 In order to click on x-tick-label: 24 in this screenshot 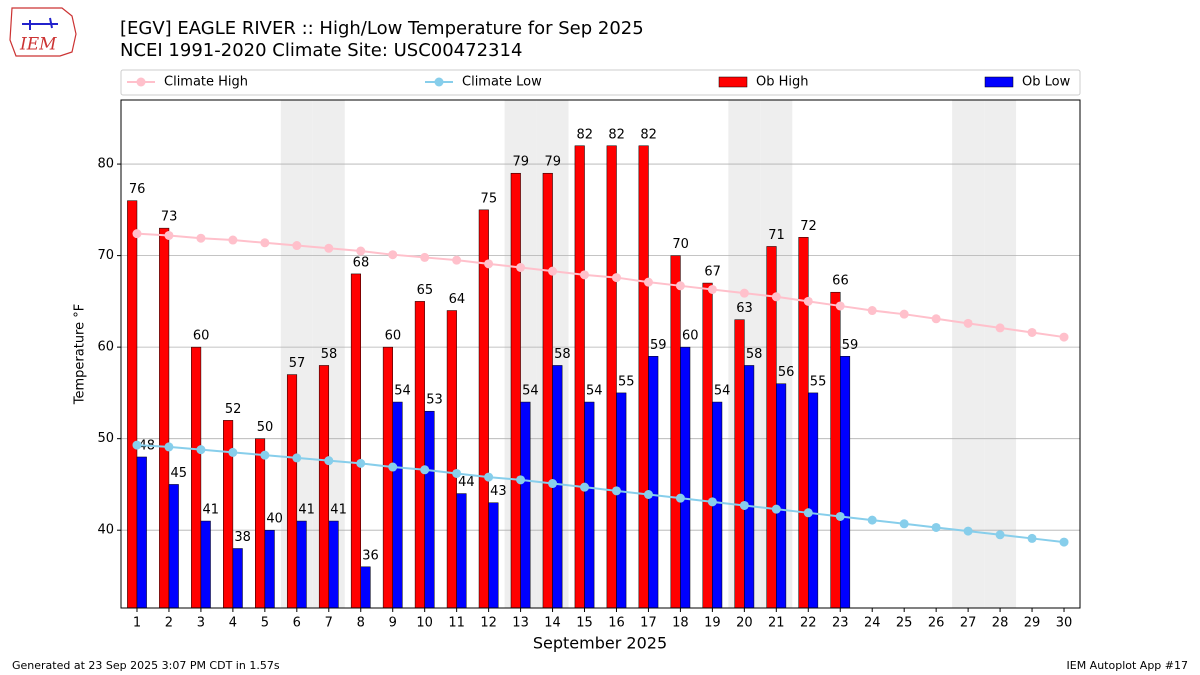, I will do `click(872, 623)`.